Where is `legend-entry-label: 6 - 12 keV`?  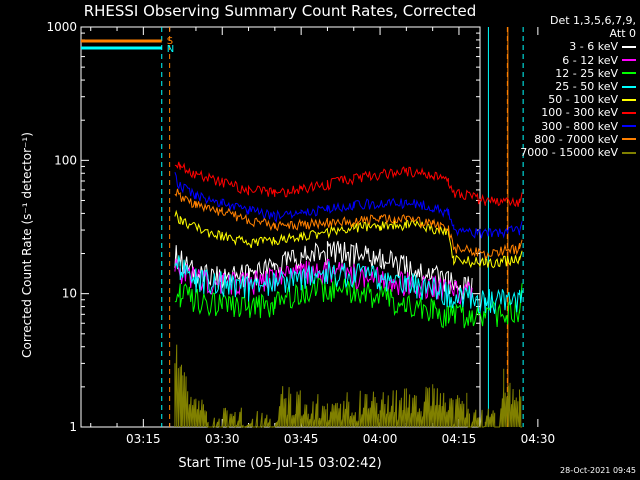 legend-entry-label: 6 - 12 keV is located at coordinates (590, 60).